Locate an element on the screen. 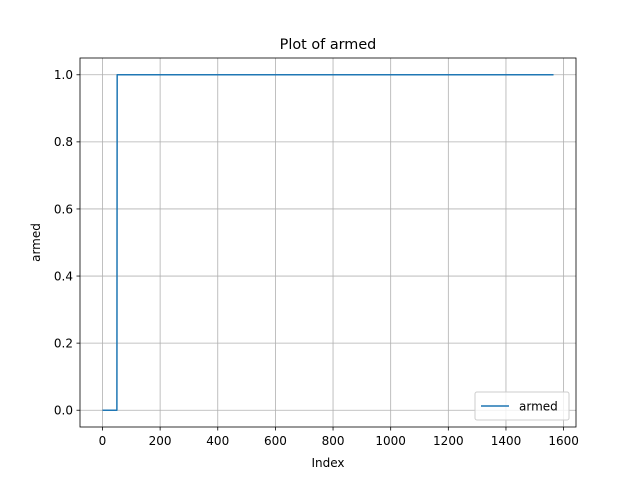 The height and width of the screenshot is (480, 640). x-tick-label: 1200 is located at coordinates (448, 441).